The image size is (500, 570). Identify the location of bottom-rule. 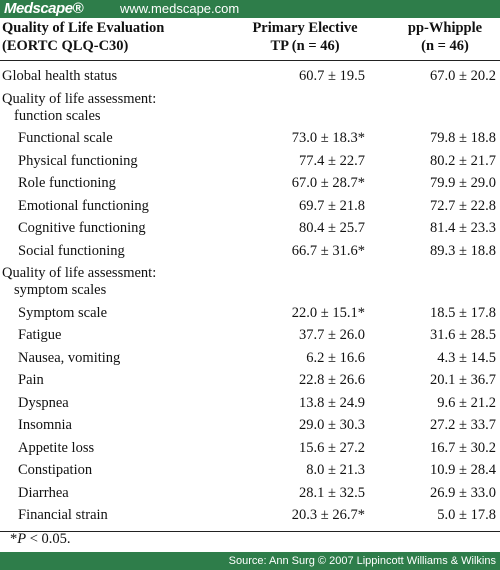
(250, 531).